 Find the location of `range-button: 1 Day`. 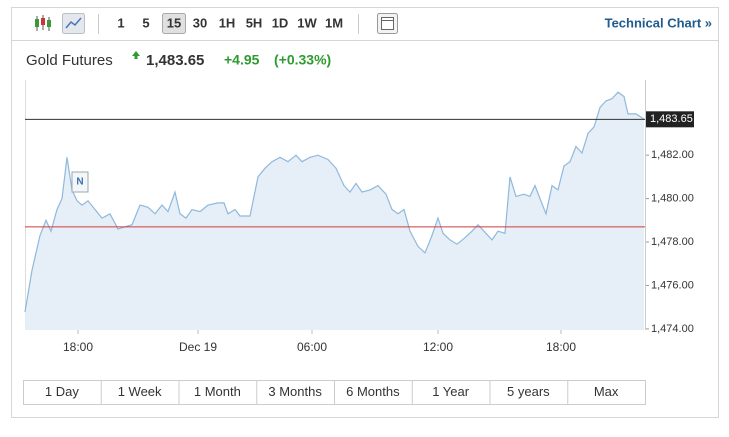

range-button: 1 Day is located at coordinates (62, 391).